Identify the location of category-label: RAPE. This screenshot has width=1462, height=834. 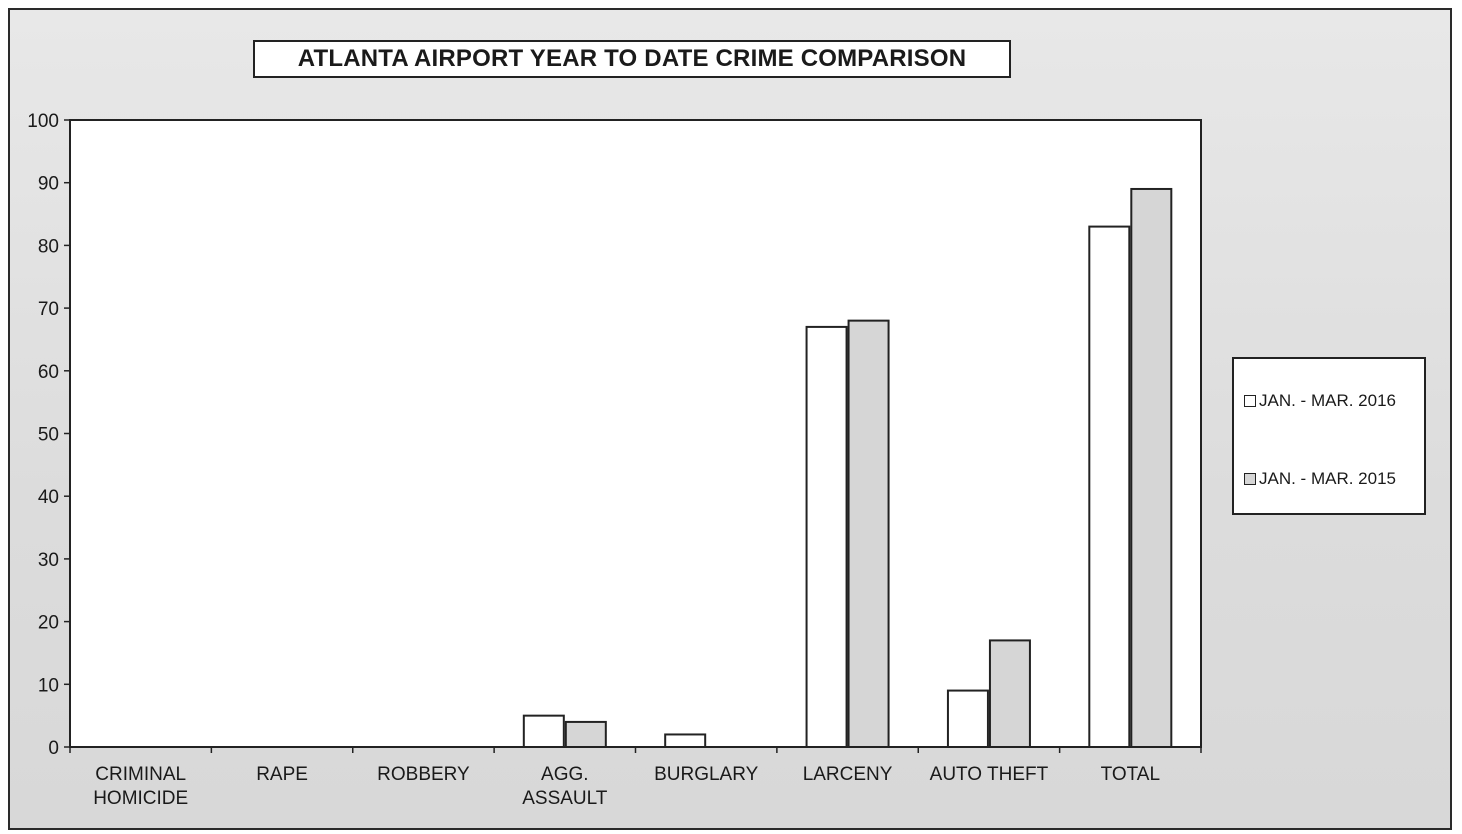
(282, 774).